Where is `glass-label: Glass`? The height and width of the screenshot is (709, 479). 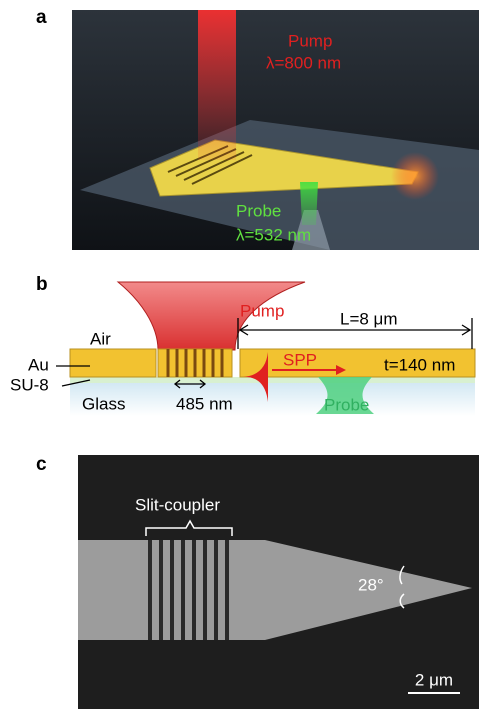
glass-label: Glass is located at coordinates (103, 403).